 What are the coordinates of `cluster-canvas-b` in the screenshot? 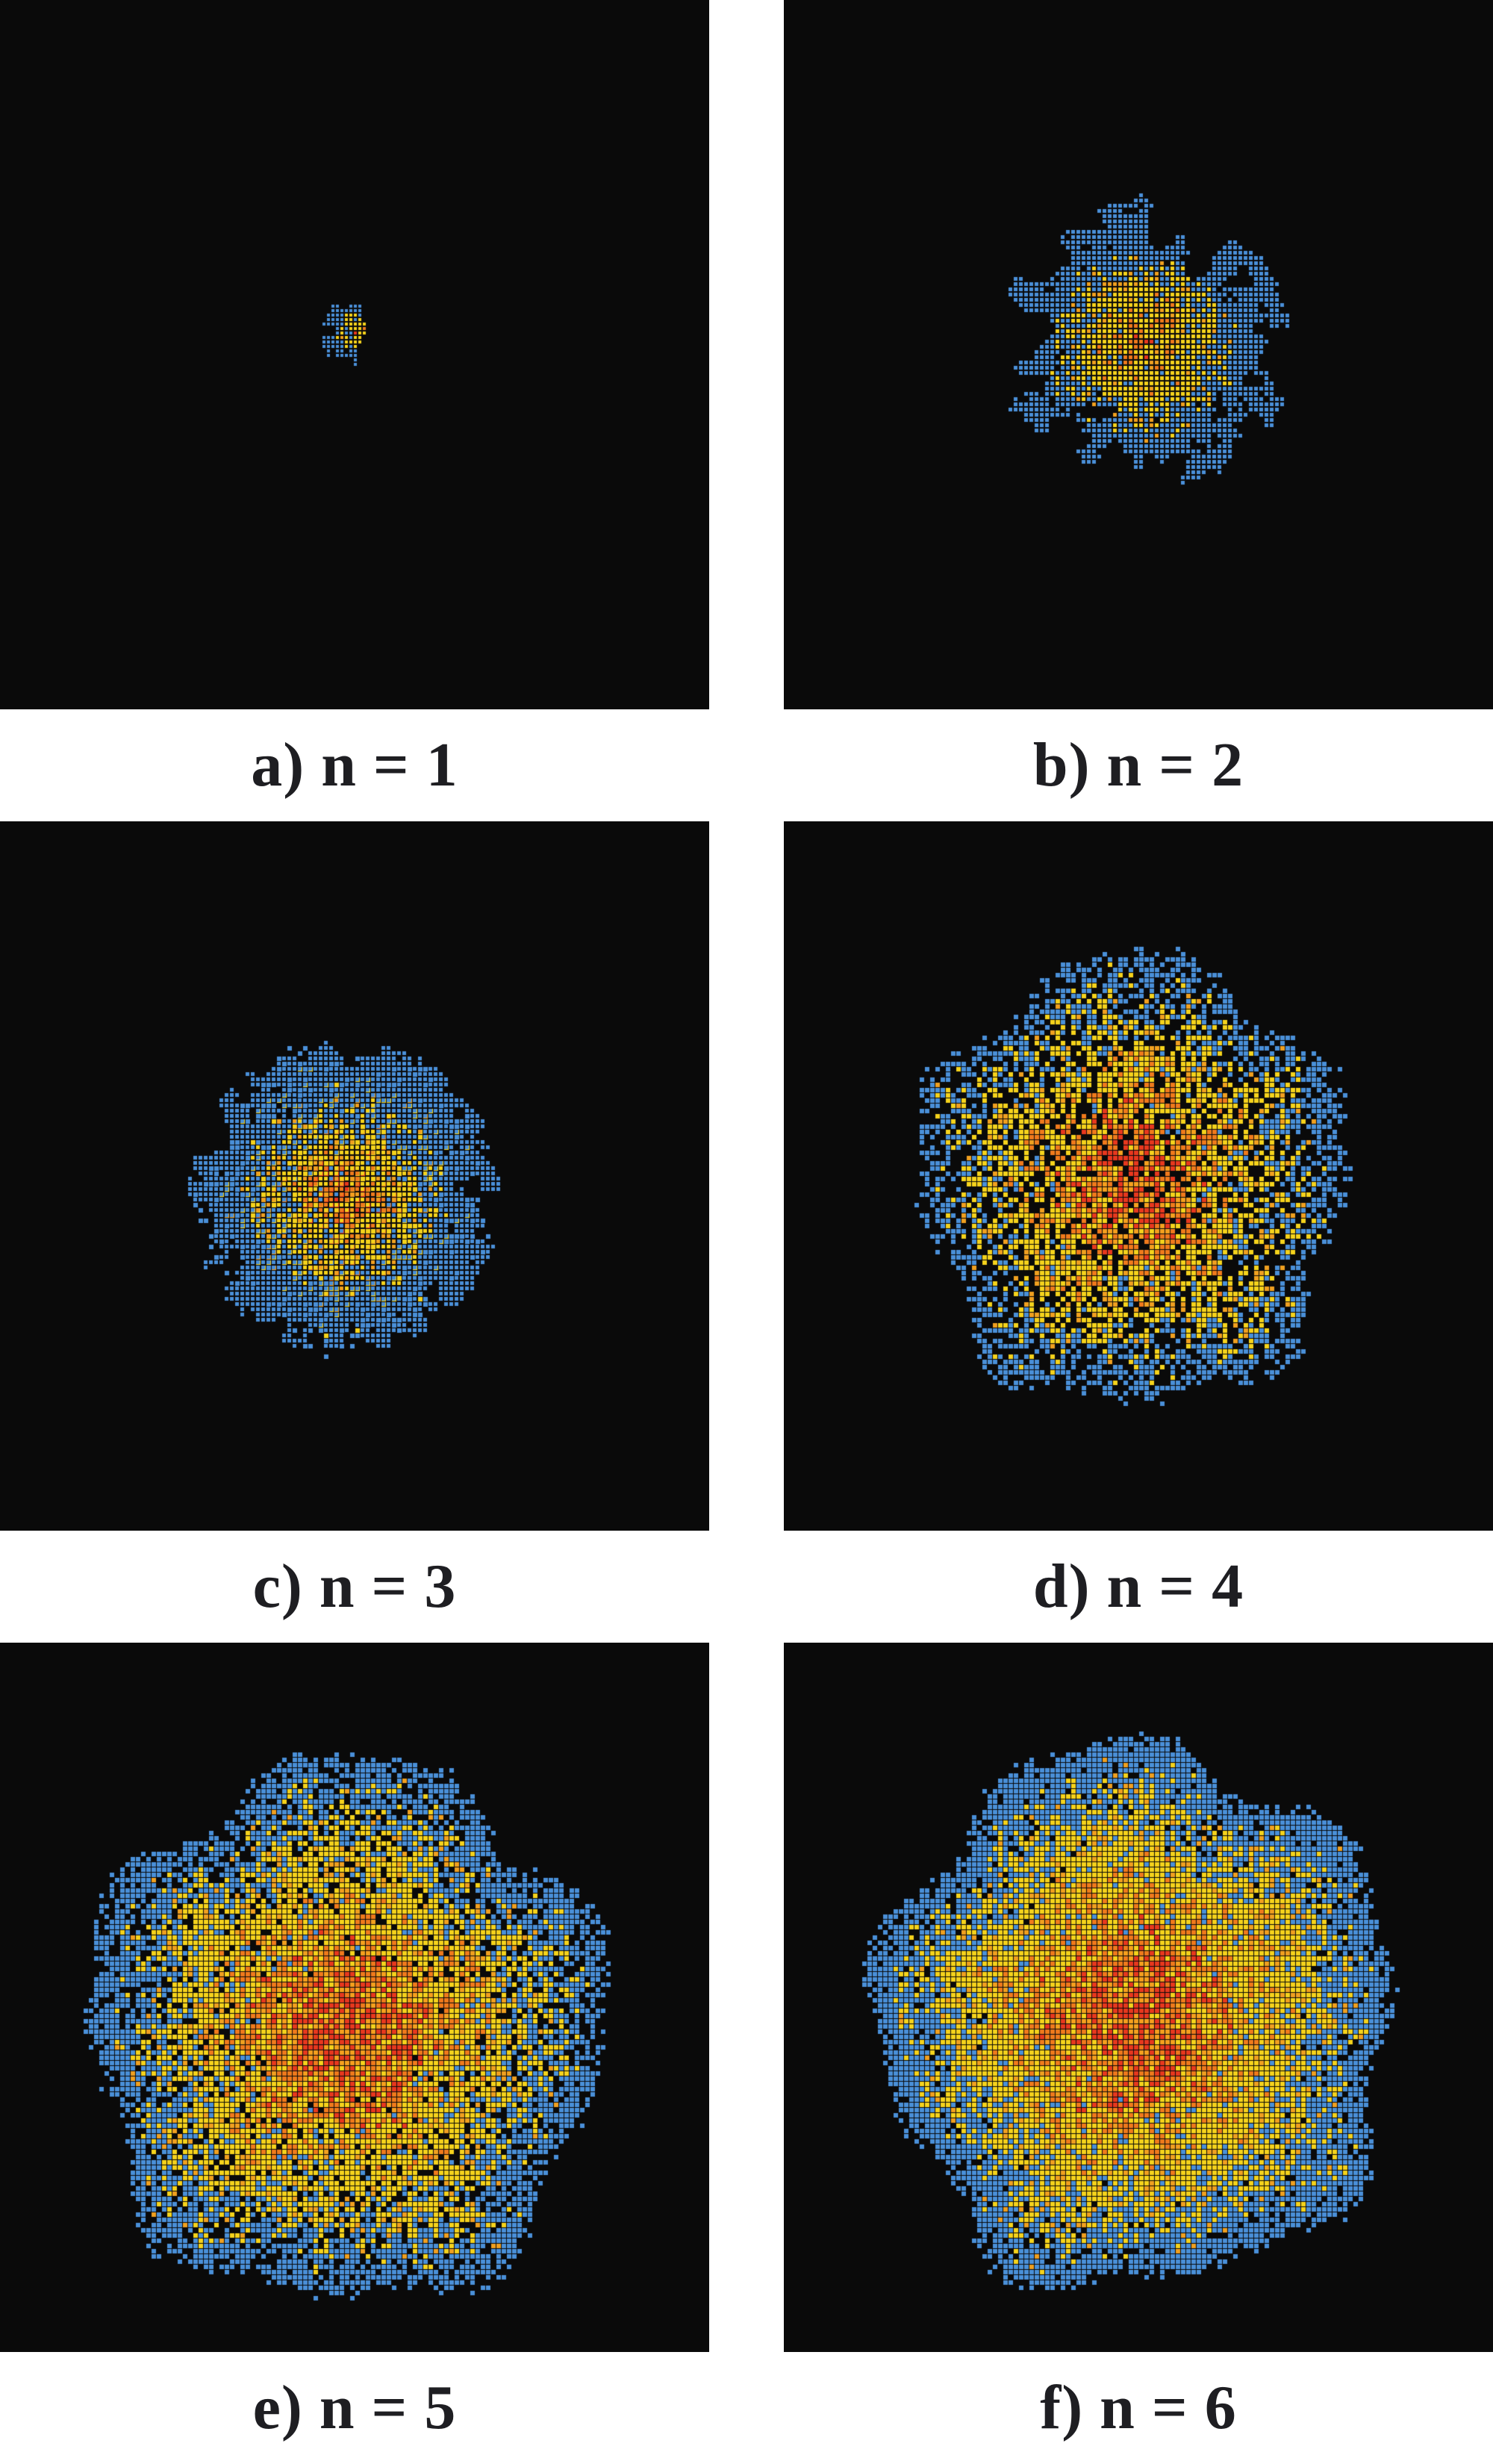 It's located at (1138, 354).